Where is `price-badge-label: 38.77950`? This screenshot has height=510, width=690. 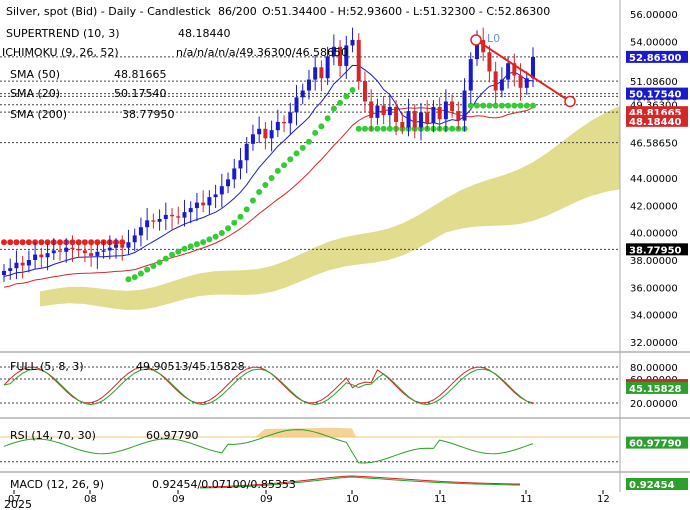 price-badge-label: 38.77950 is located at coordinates (655, 250).